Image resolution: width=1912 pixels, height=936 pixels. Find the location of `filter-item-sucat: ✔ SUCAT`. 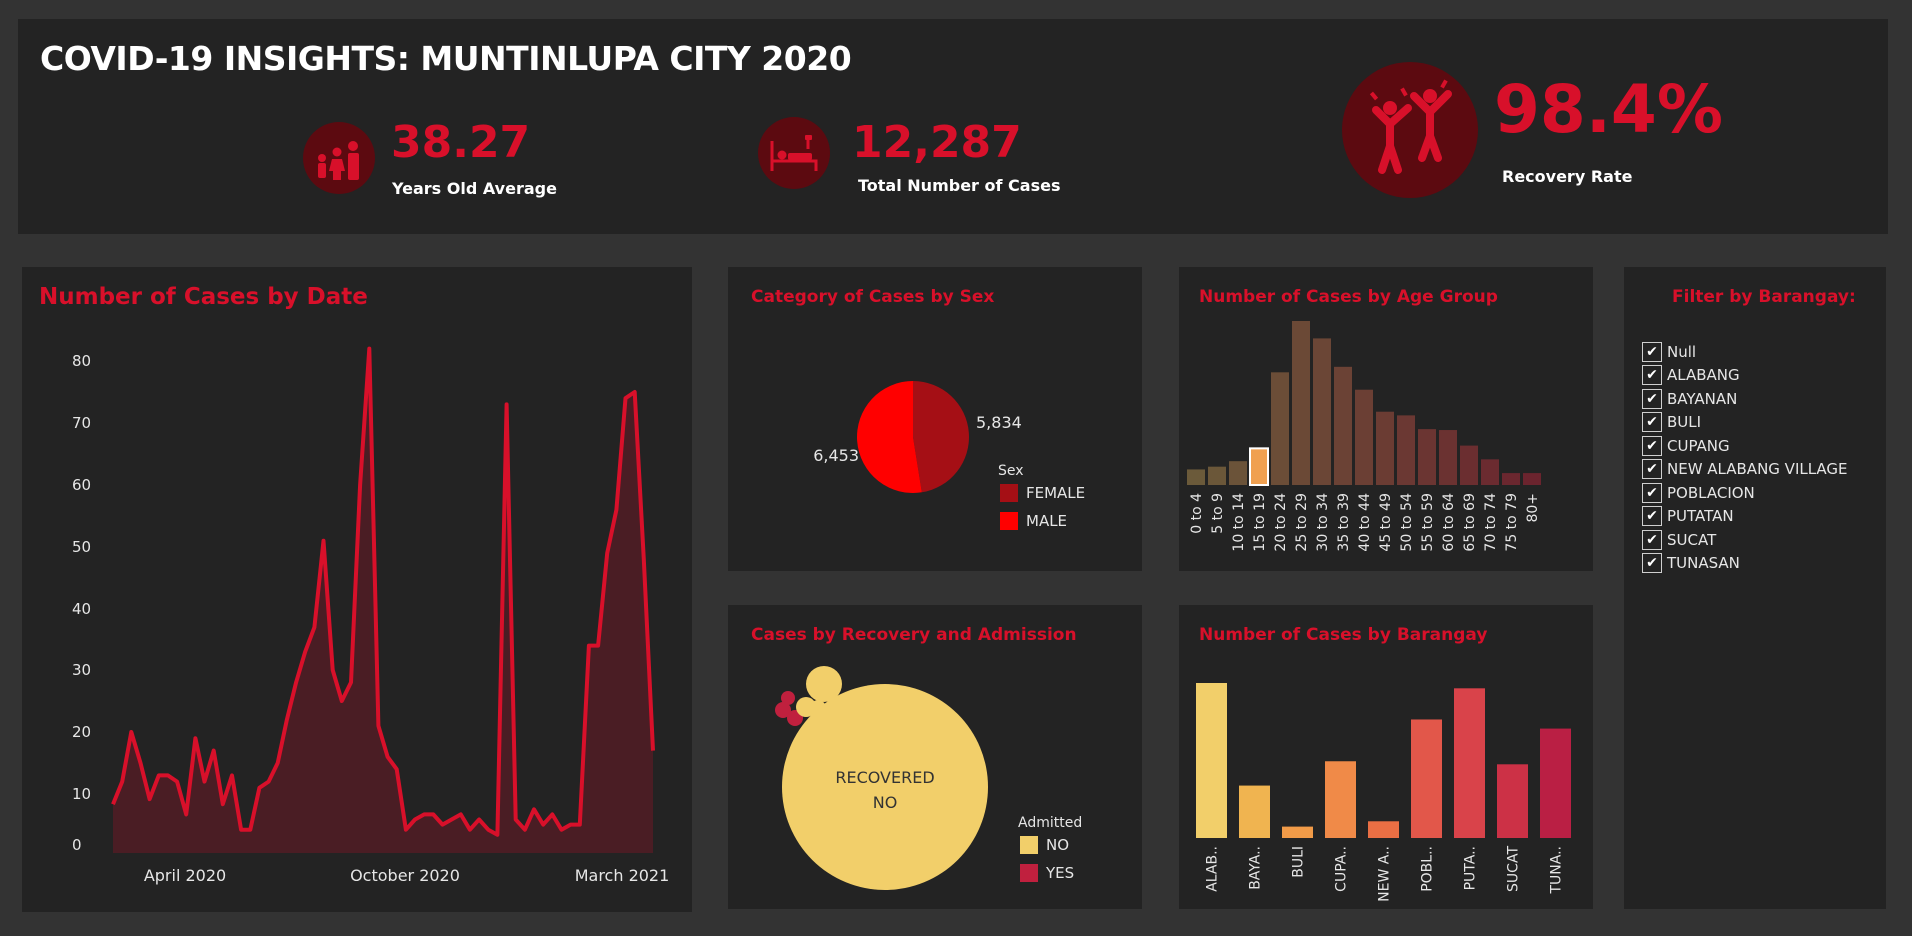

filter-item-sucat: ✔ SUCAT is located at coordinates (1679, 539).